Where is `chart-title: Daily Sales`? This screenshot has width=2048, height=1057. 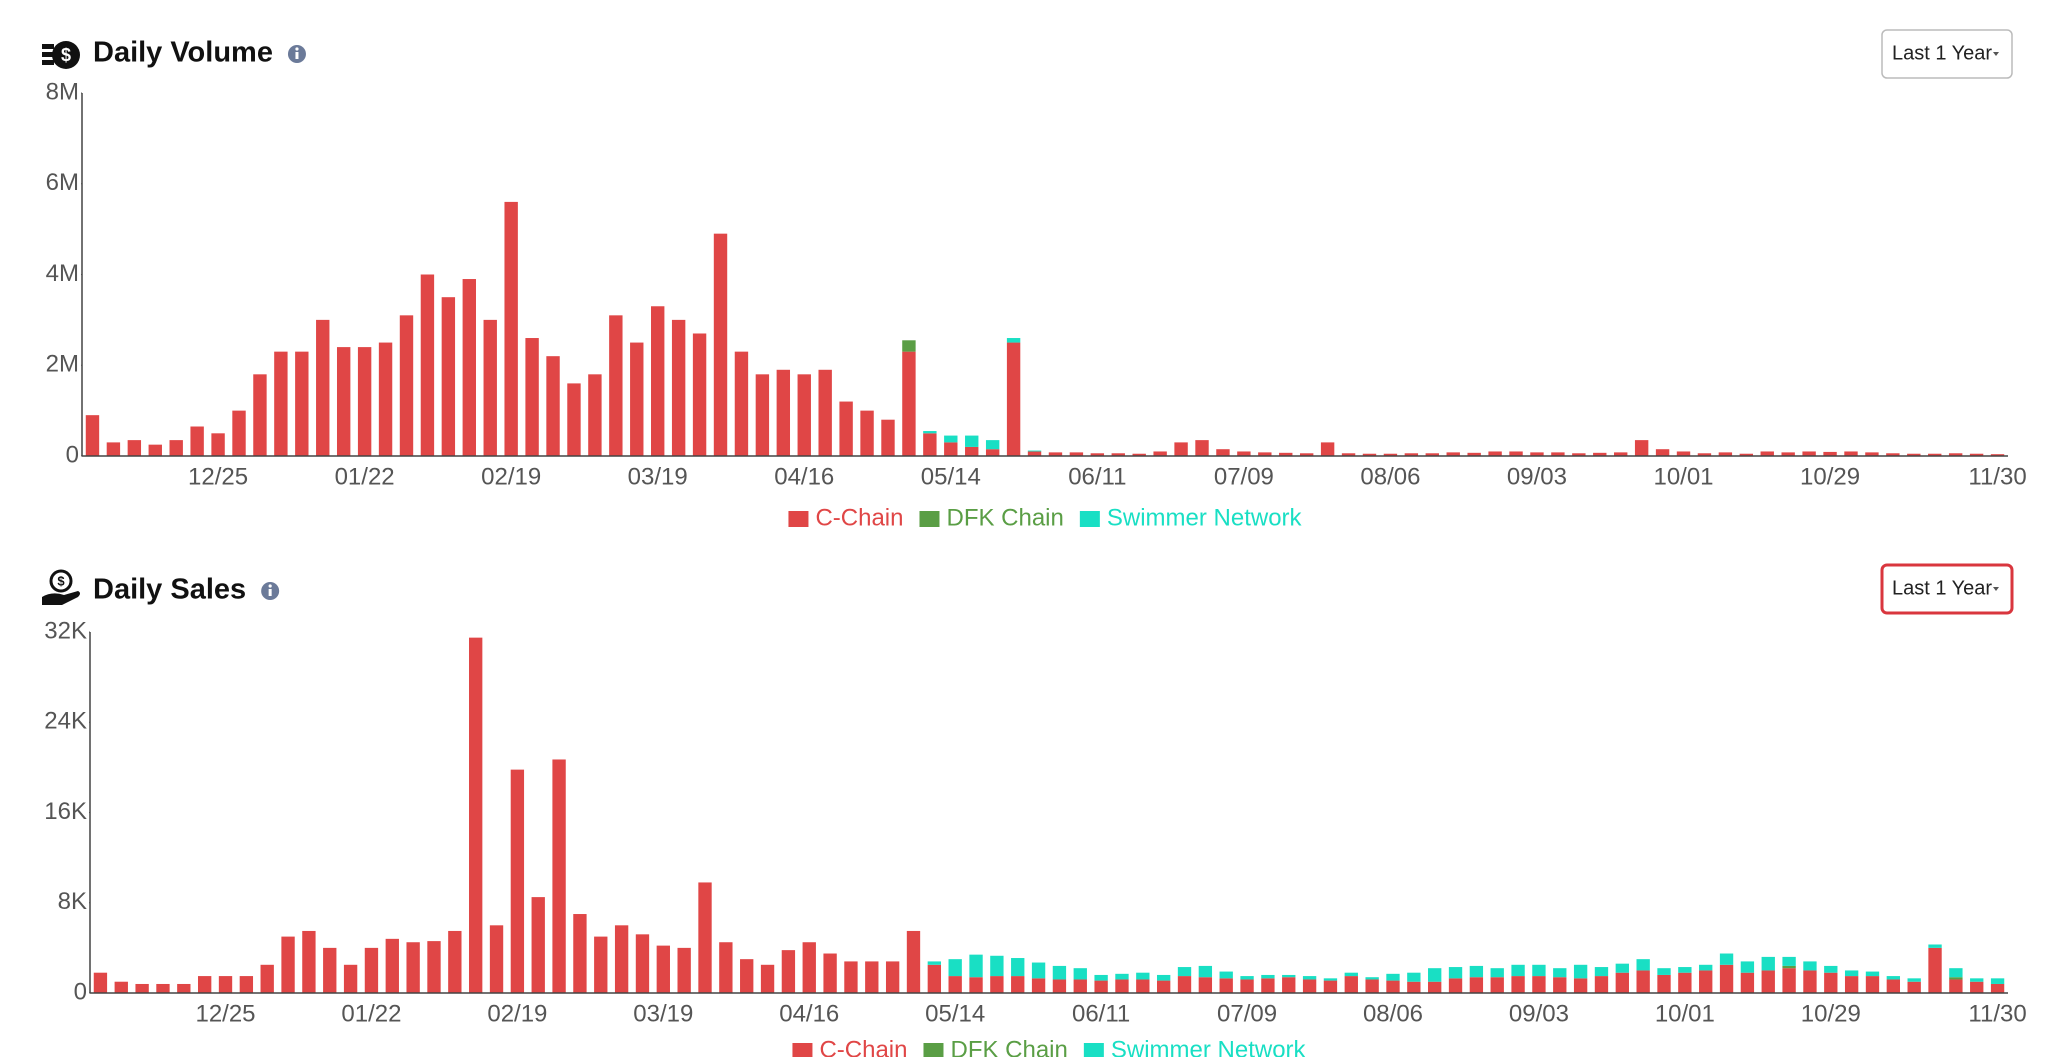
chart-title: Daily Sales is located at coordinates (169, 590).